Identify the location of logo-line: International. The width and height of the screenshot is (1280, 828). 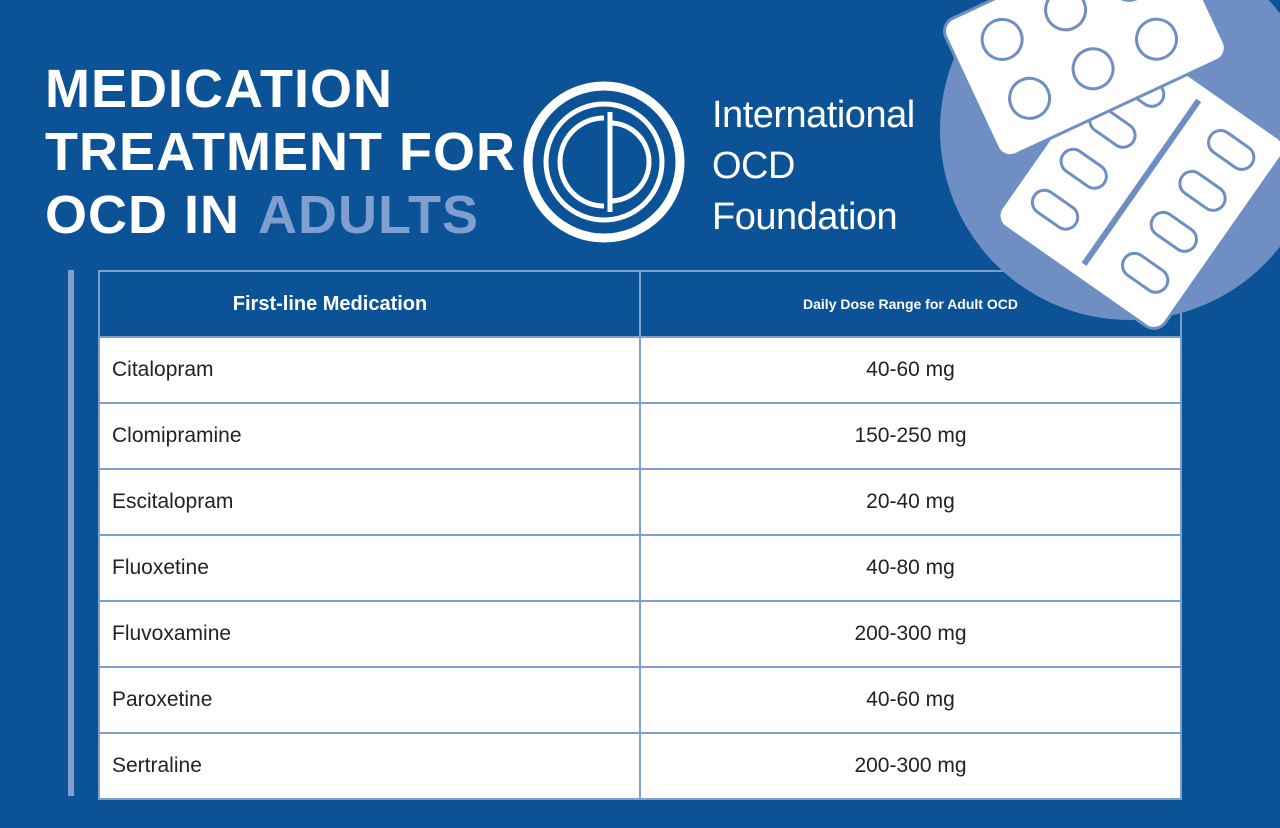
(813, 115).